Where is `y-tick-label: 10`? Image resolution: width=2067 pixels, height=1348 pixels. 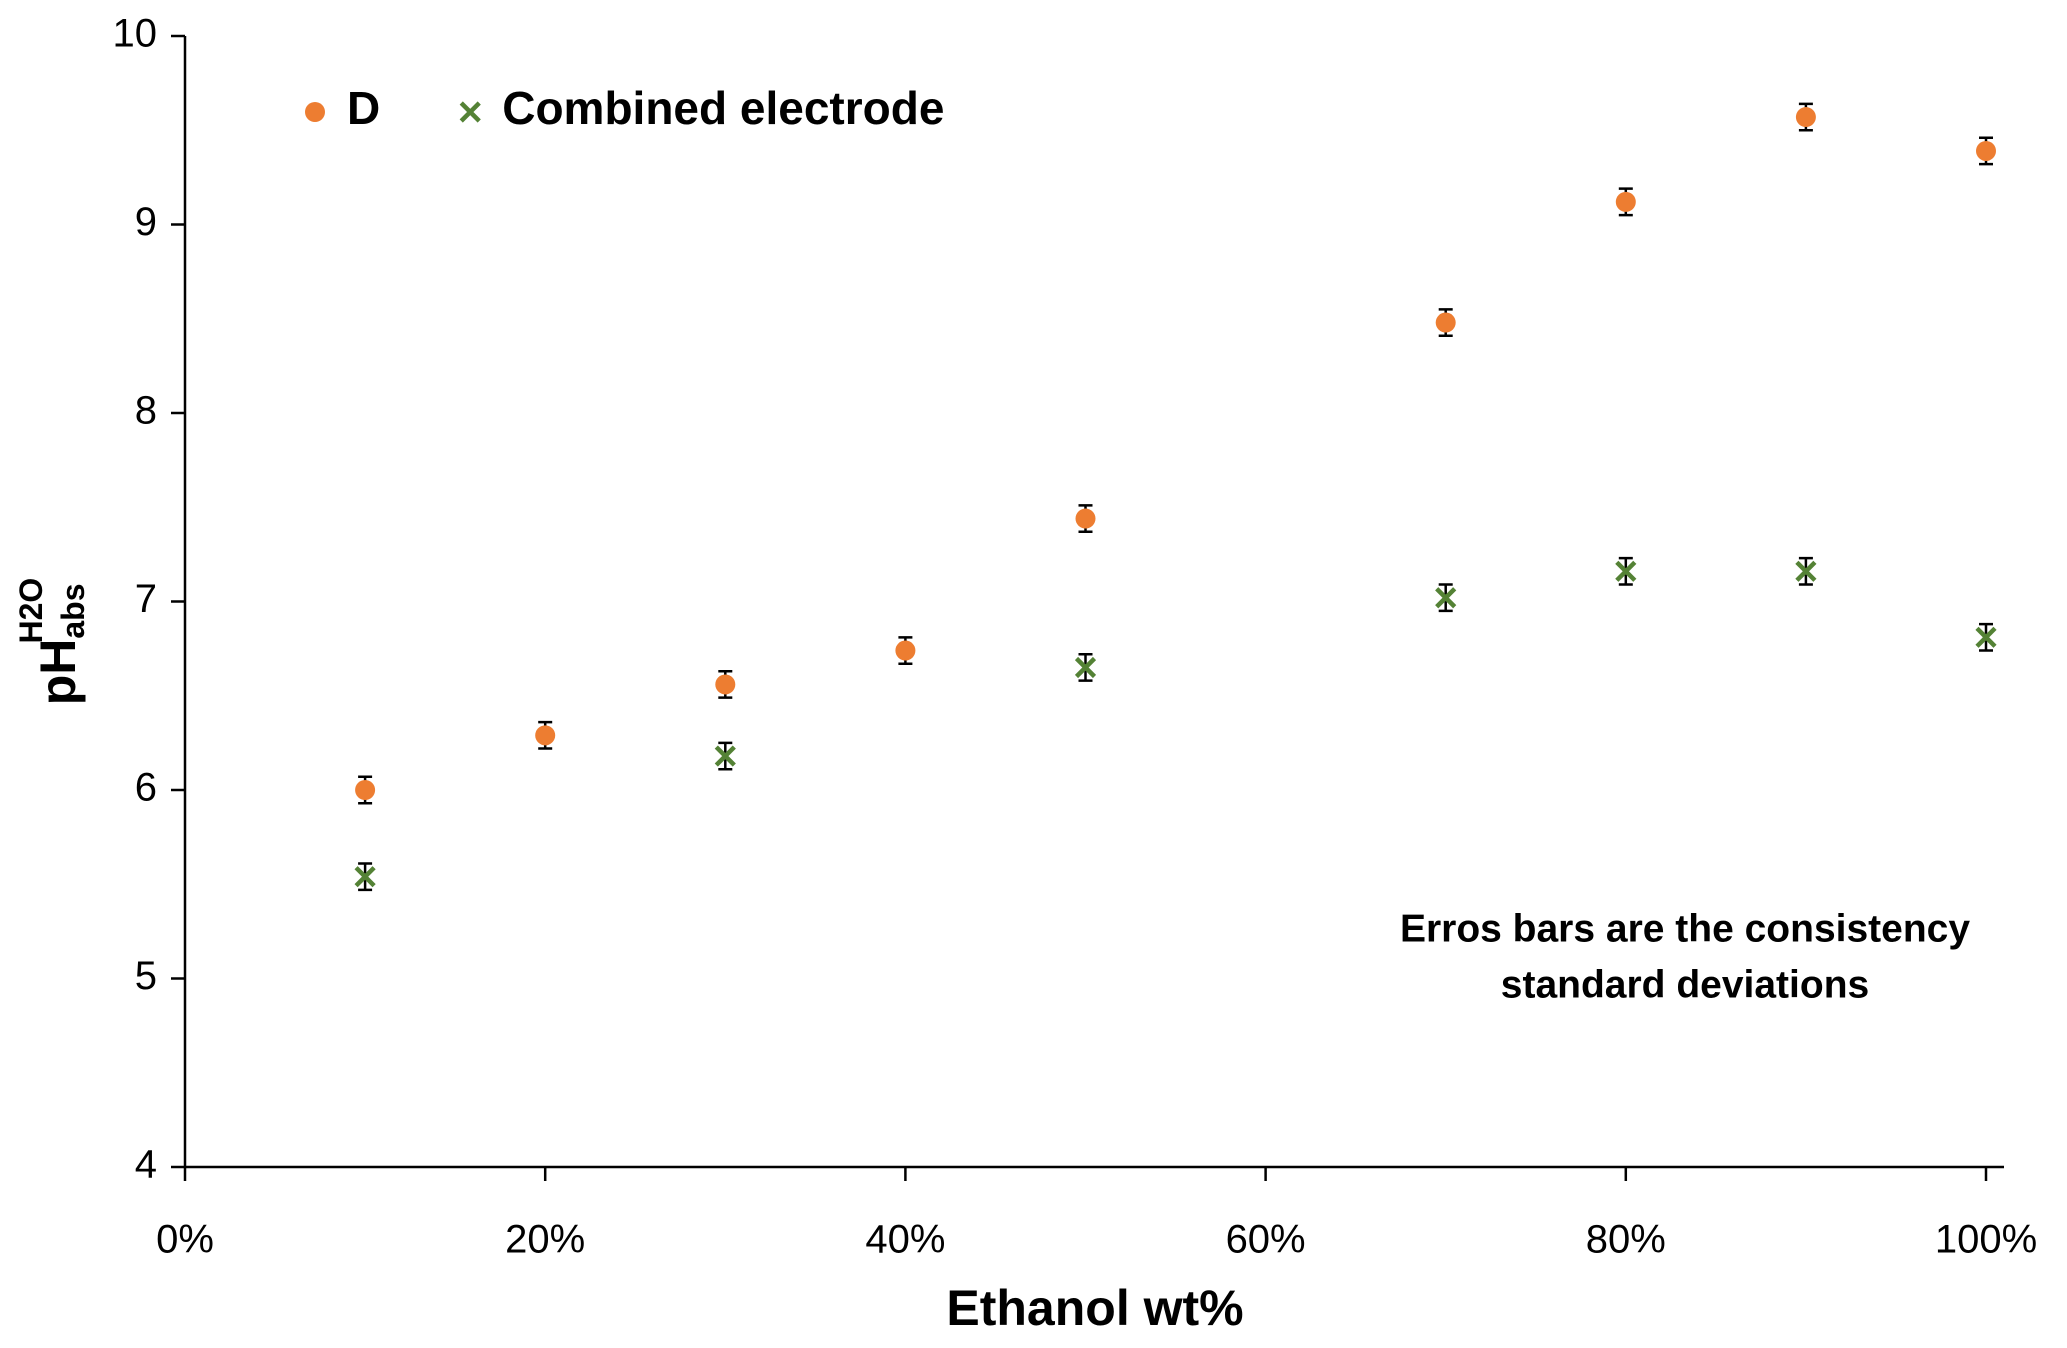 y-tick-label: 10 is located at coordinates (135, 34).